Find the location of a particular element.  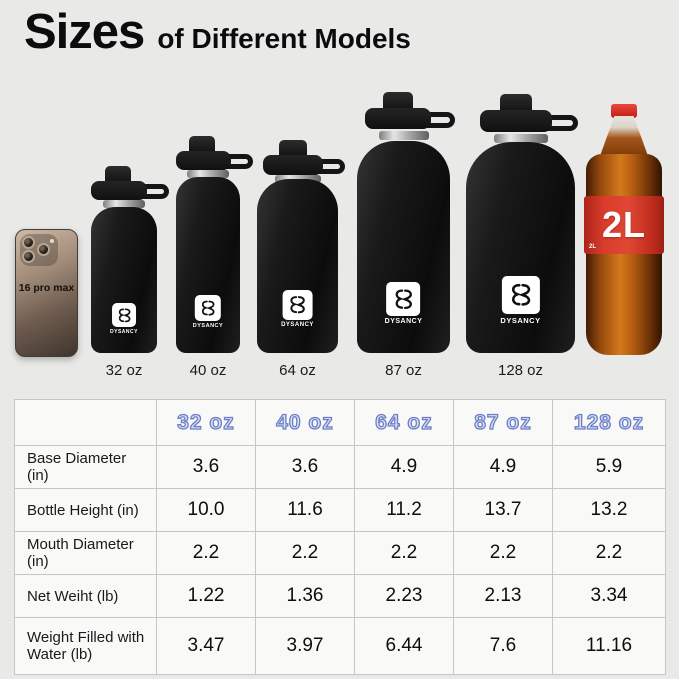

table-cell: 5.9 is located at coordinates (609, 467).